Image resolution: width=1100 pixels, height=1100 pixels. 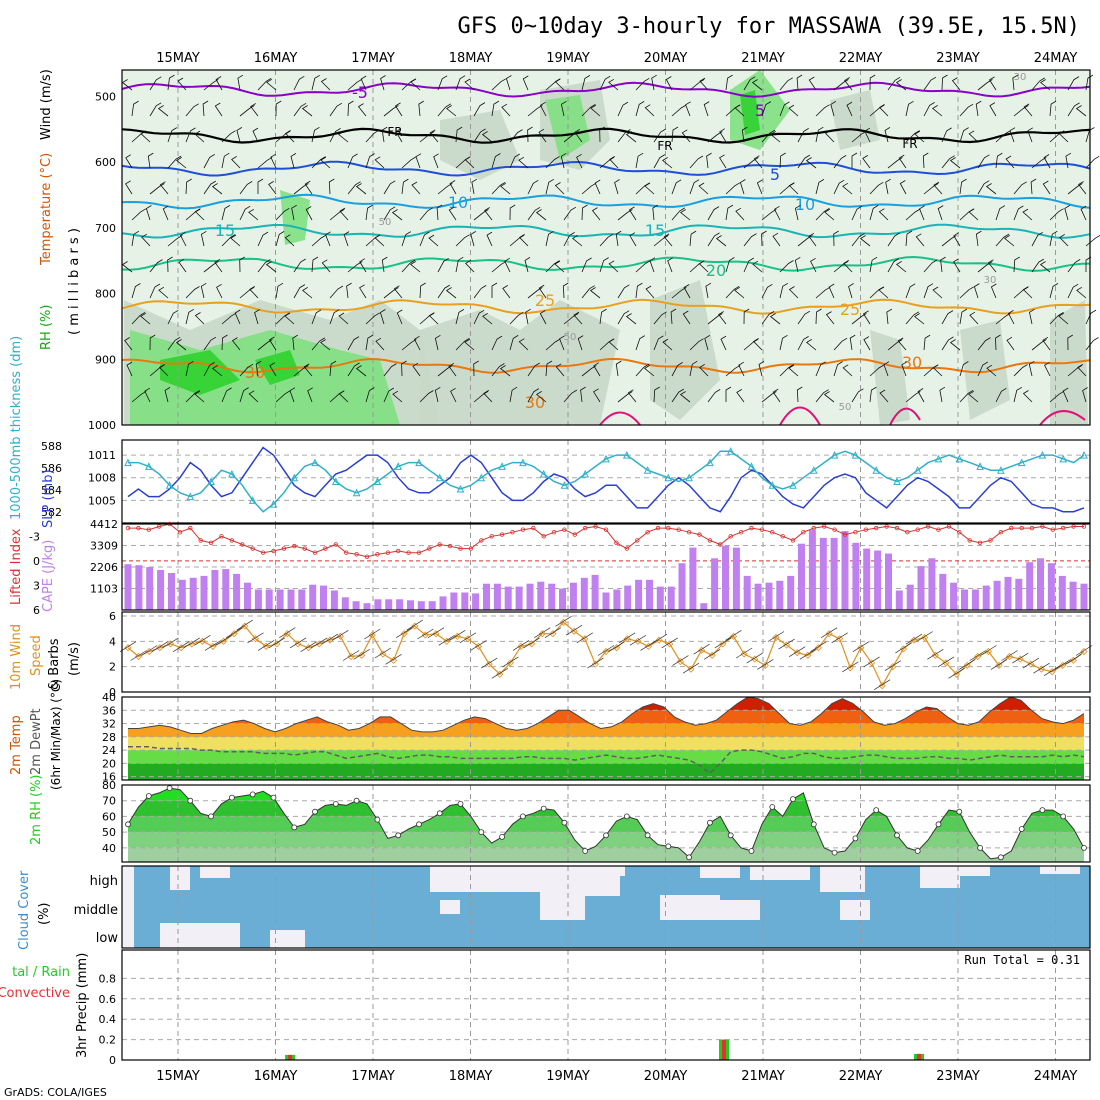 What do you see at coordinates (850, 309) in the screenshot?
I see `isotherm-label: 25` at bounding box center [850, 309].